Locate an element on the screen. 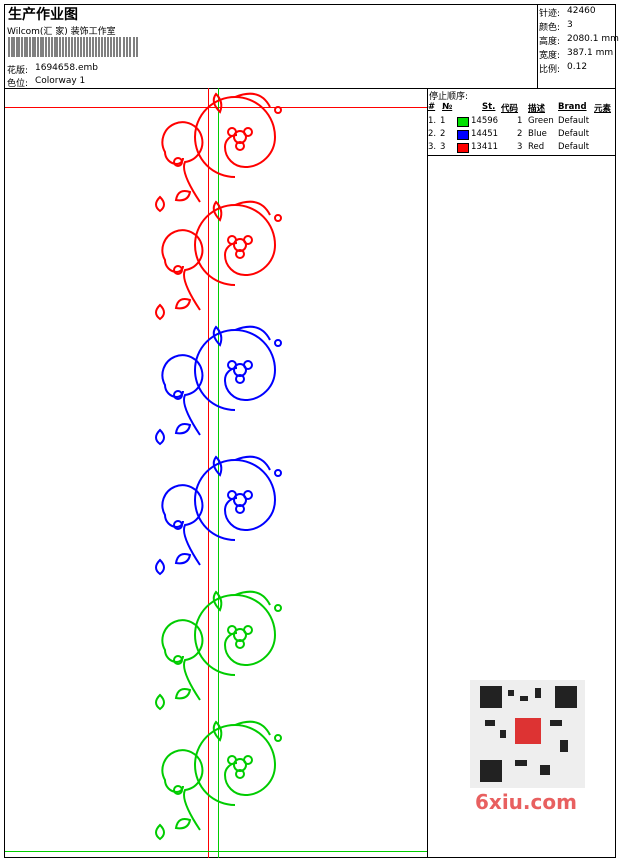  stat-value: 2080.1 mm is located at coordinates (593, 39).